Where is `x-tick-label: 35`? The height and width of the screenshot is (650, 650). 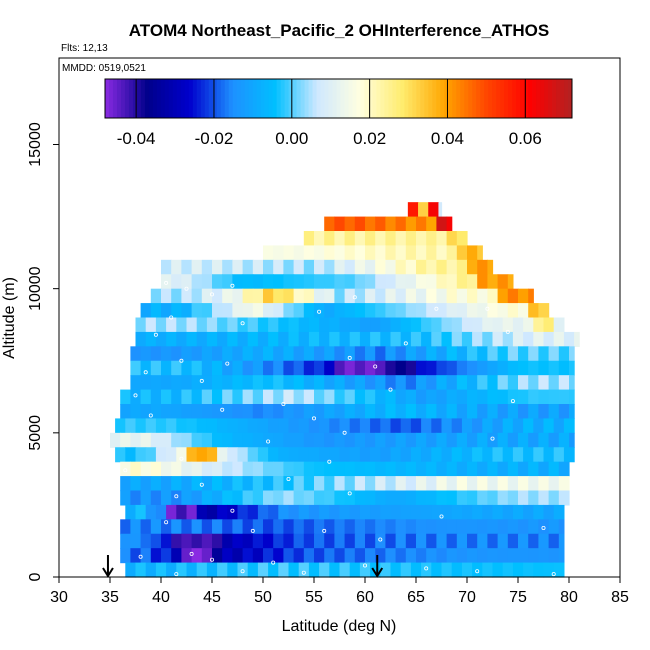
x-tick-label: 35 is located at coordinates (110, 597).